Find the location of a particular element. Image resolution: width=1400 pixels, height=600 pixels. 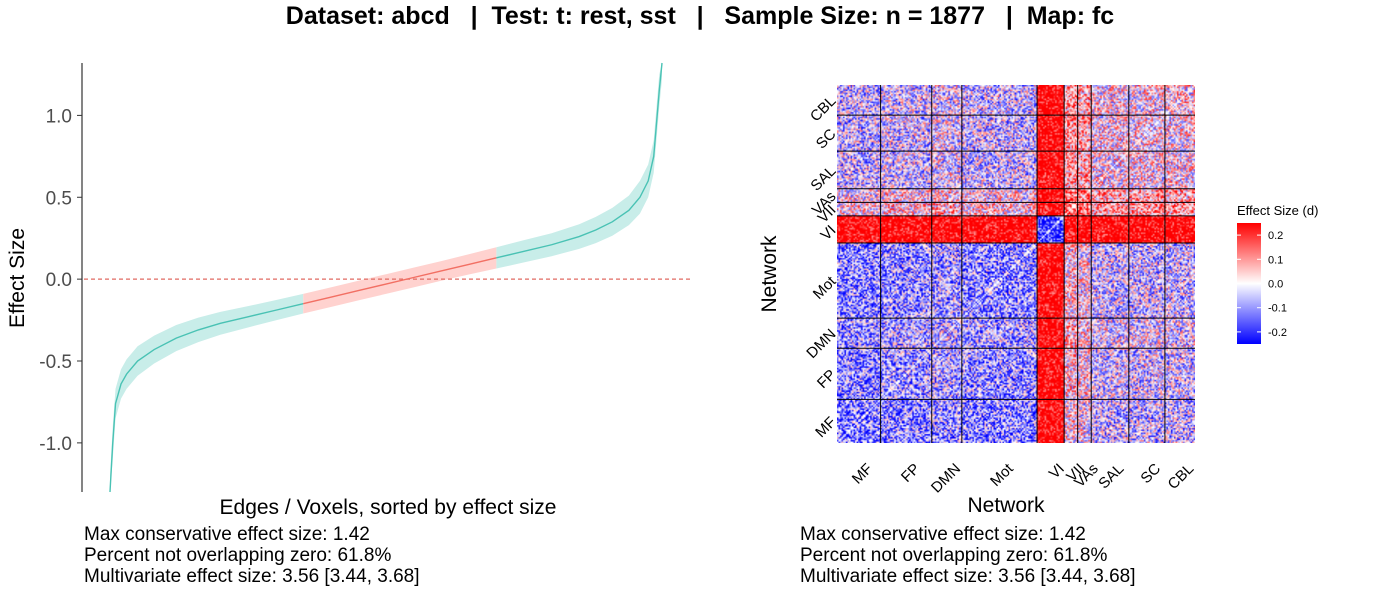

y-axis-ticks: -1.0 -0.5 0.0 0.5 1.0 is located at coordinates (60, 280).